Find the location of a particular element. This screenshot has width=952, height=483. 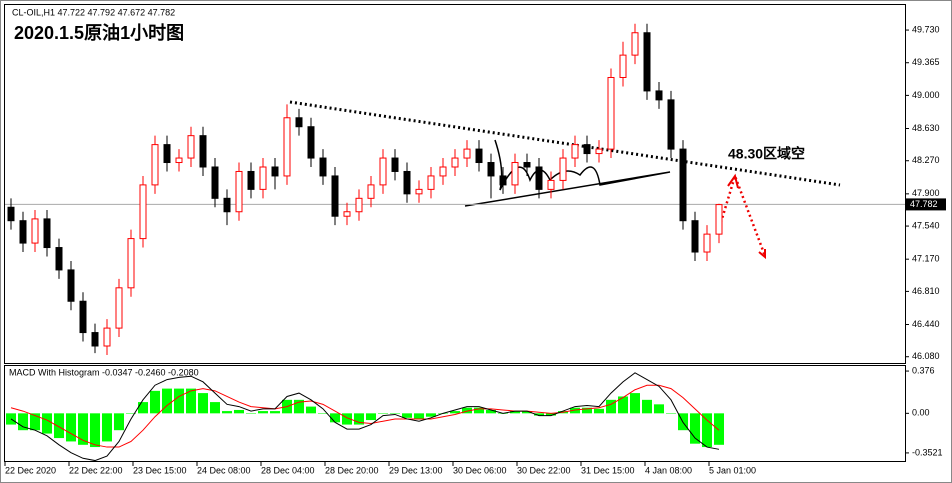

arrow-heads is located at coordinates (746, 216).